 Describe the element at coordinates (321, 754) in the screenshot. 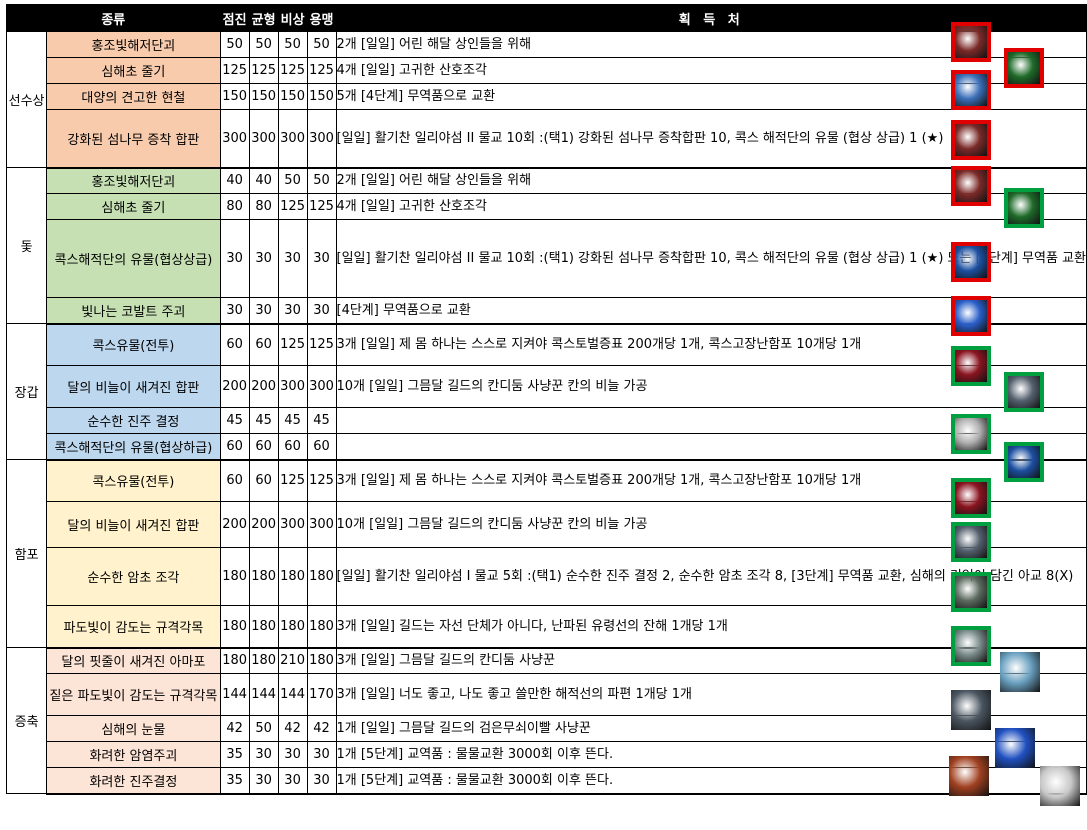

I see `yongmaeng-value-cell: 30` at that location.